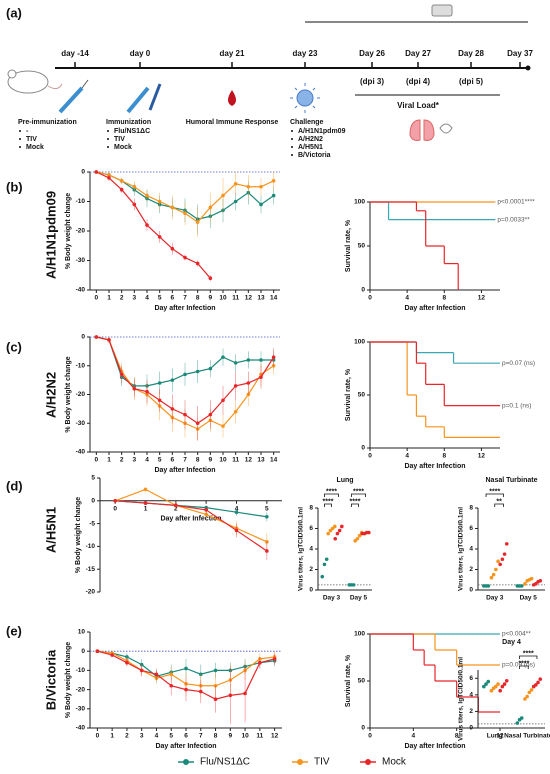 Image resolution: width=550 pixels, height=774 pixels. What do you see at coordinates (225, 762) in the screenshot?
I see `legend-label: Flu/NS1ΔC` at bounding box center [225, 762].